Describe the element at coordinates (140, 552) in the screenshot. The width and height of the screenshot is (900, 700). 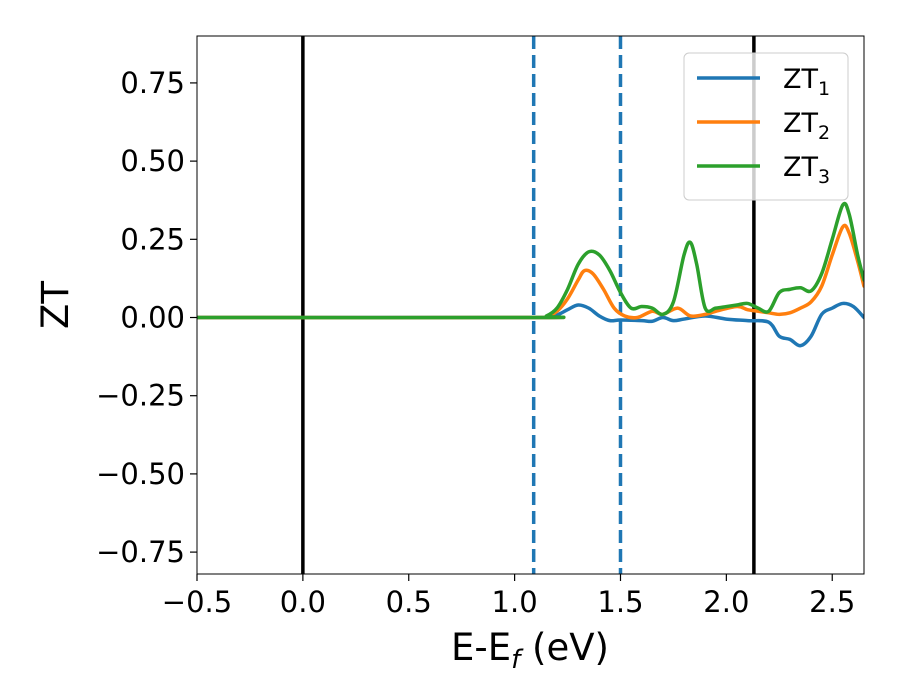
I see `y-tick-label: −0.75` at that location.